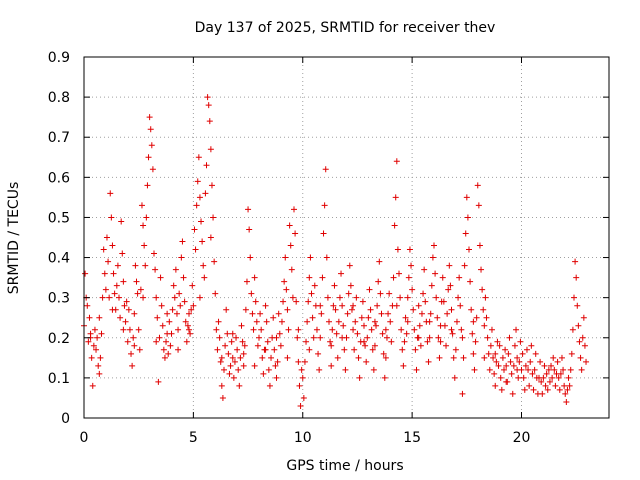  Describe the element at coordinates (59, 379) in the screenshot. I see `y-tick-label: 0.1` at that location.